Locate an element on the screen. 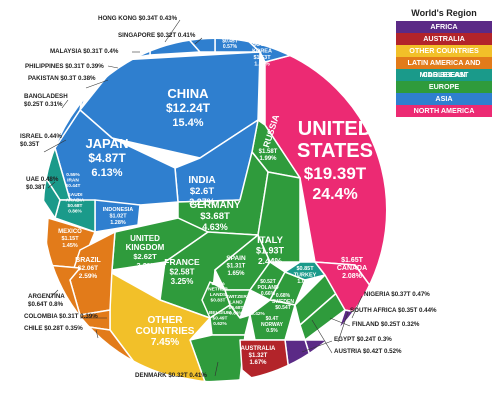 The height and width of the screenshot is (400, 495). cell-label-line: LANDS is located at coordinates (218, 295).